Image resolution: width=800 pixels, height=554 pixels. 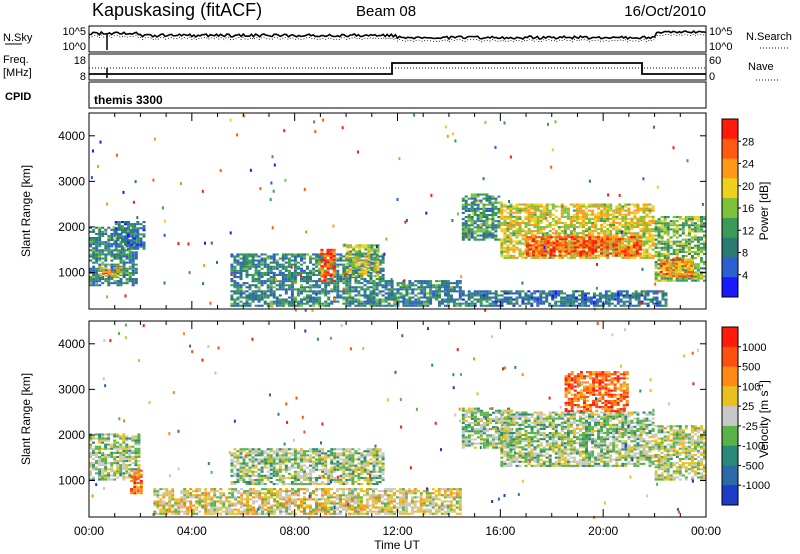 What do you see at coordinates (397, 67) in the screenshot?
I see `freq-panel-frame` at bounding box center [397, 67].